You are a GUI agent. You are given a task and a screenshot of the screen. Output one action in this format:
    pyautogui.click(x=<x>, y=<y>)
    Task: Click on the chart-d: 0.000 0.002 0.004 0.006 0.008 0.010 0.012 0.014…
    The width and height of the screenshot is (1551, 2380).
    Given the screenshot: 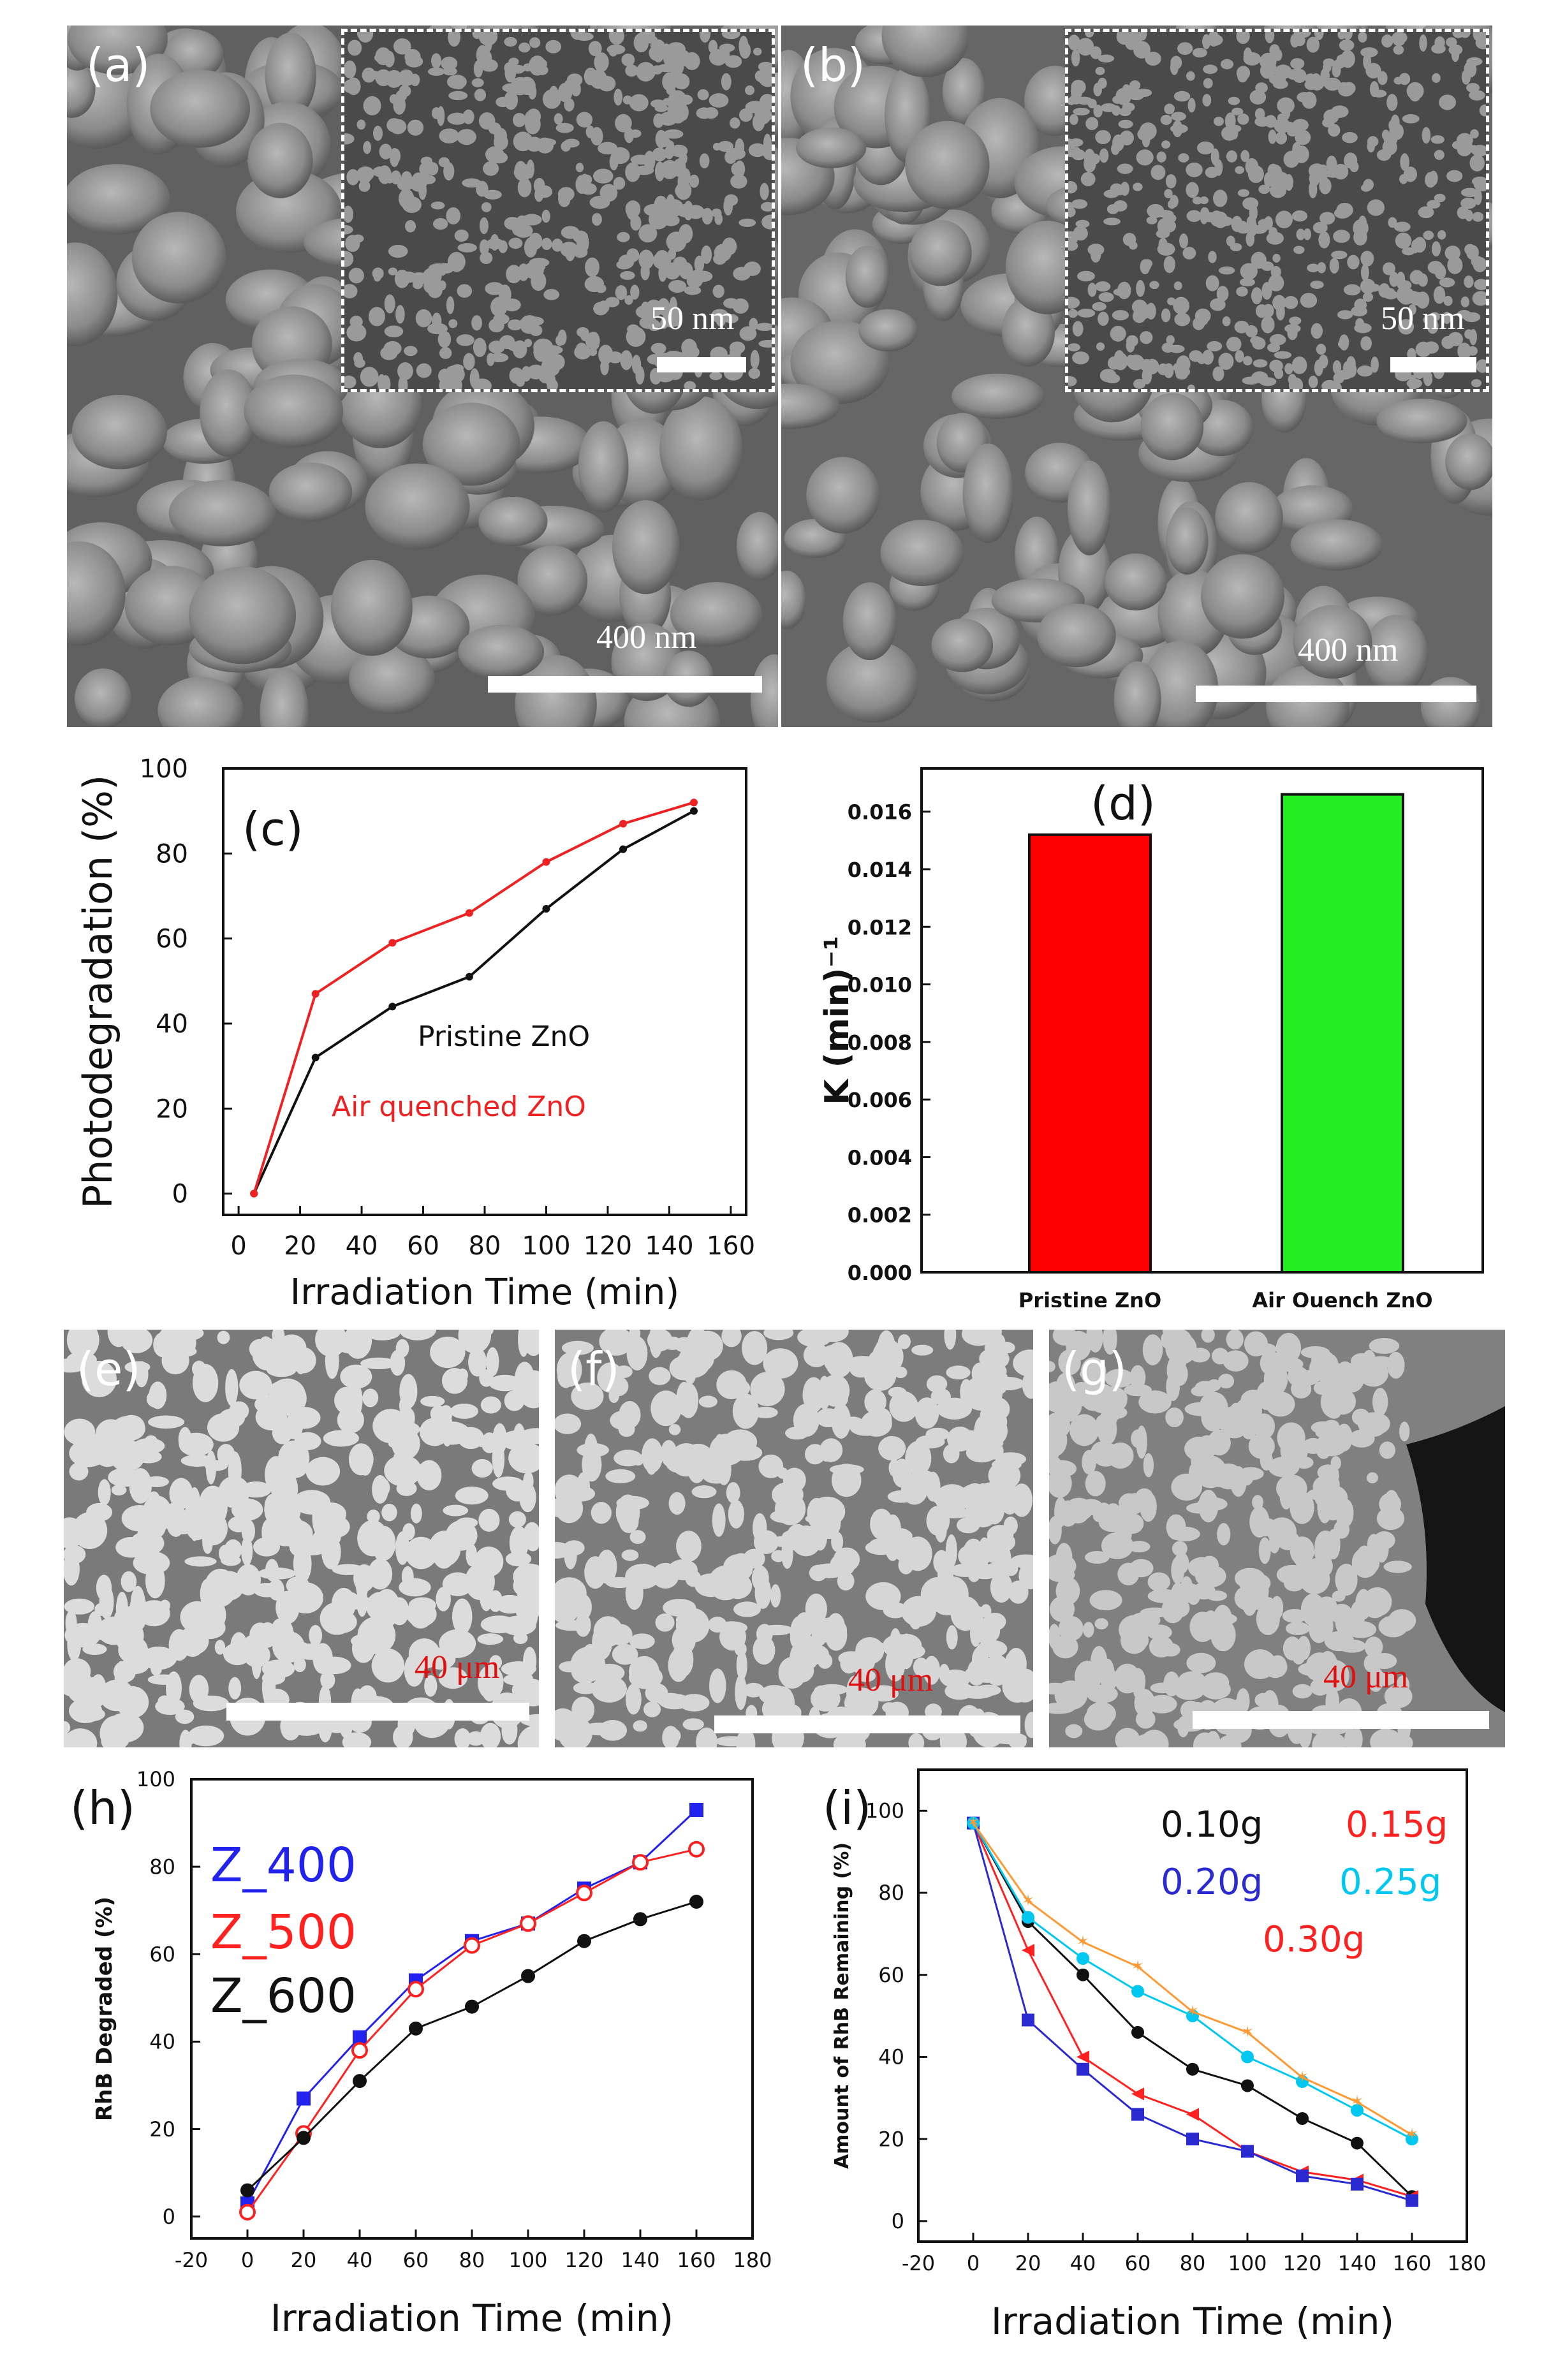 What is the action you would take?
    pyautogui.click(x=1151, y=1037)
    